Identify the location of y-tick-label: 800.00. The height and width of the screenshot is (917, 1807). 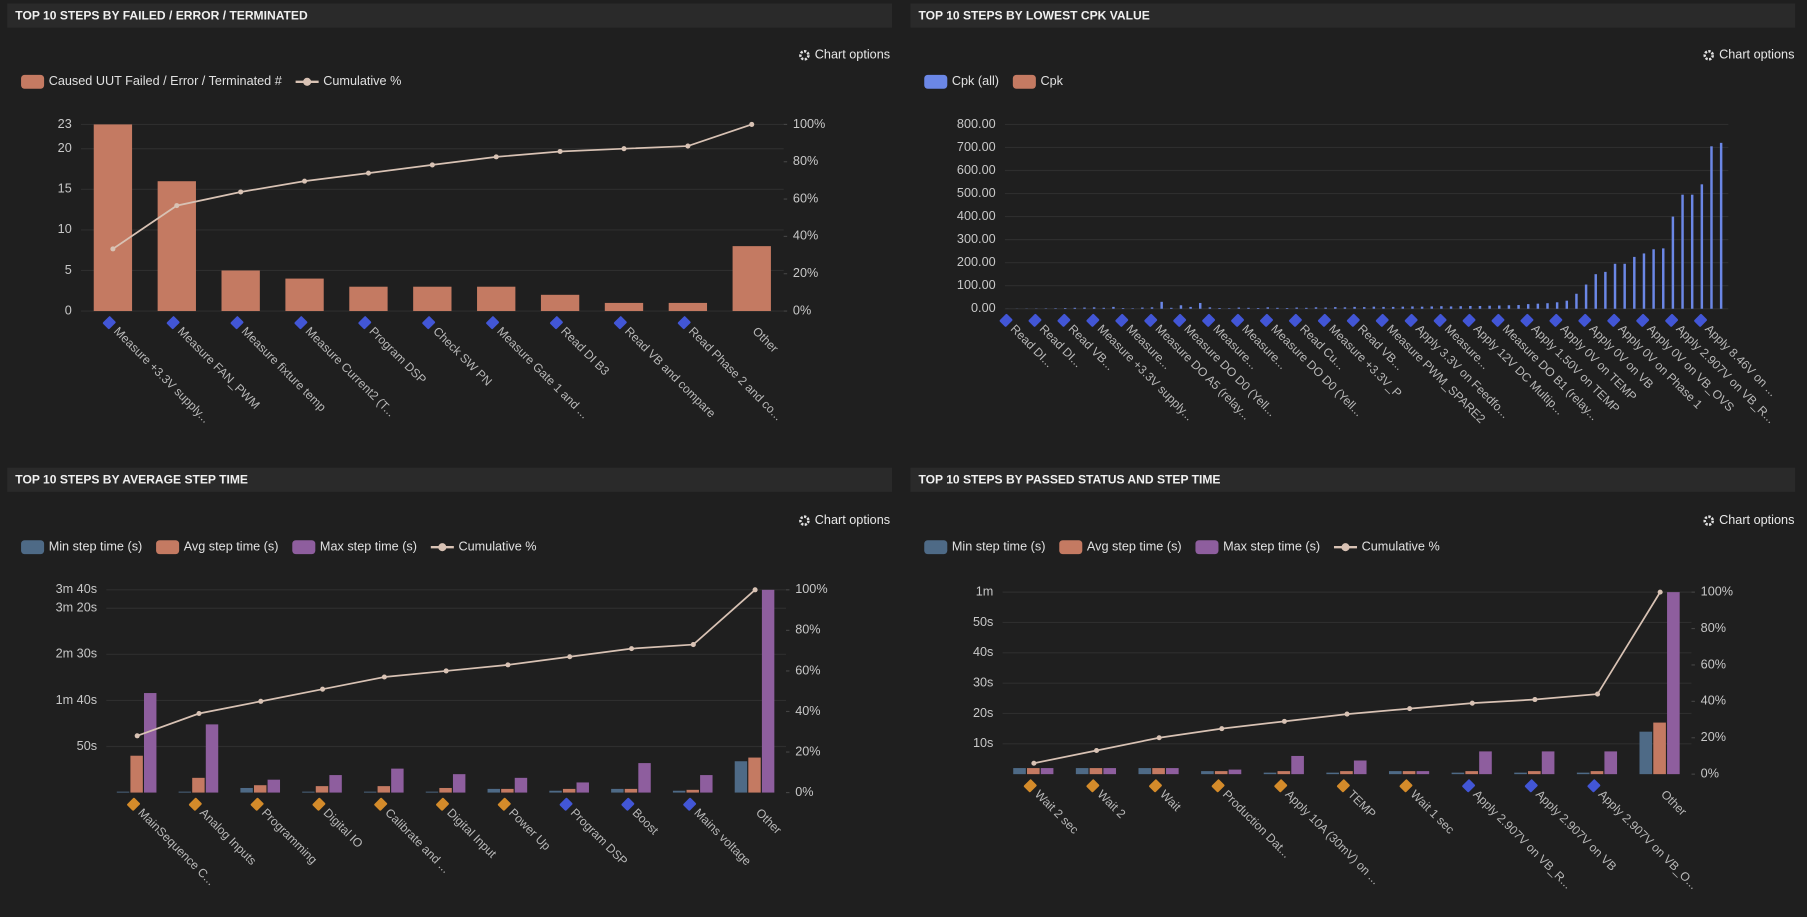
(976, 124).